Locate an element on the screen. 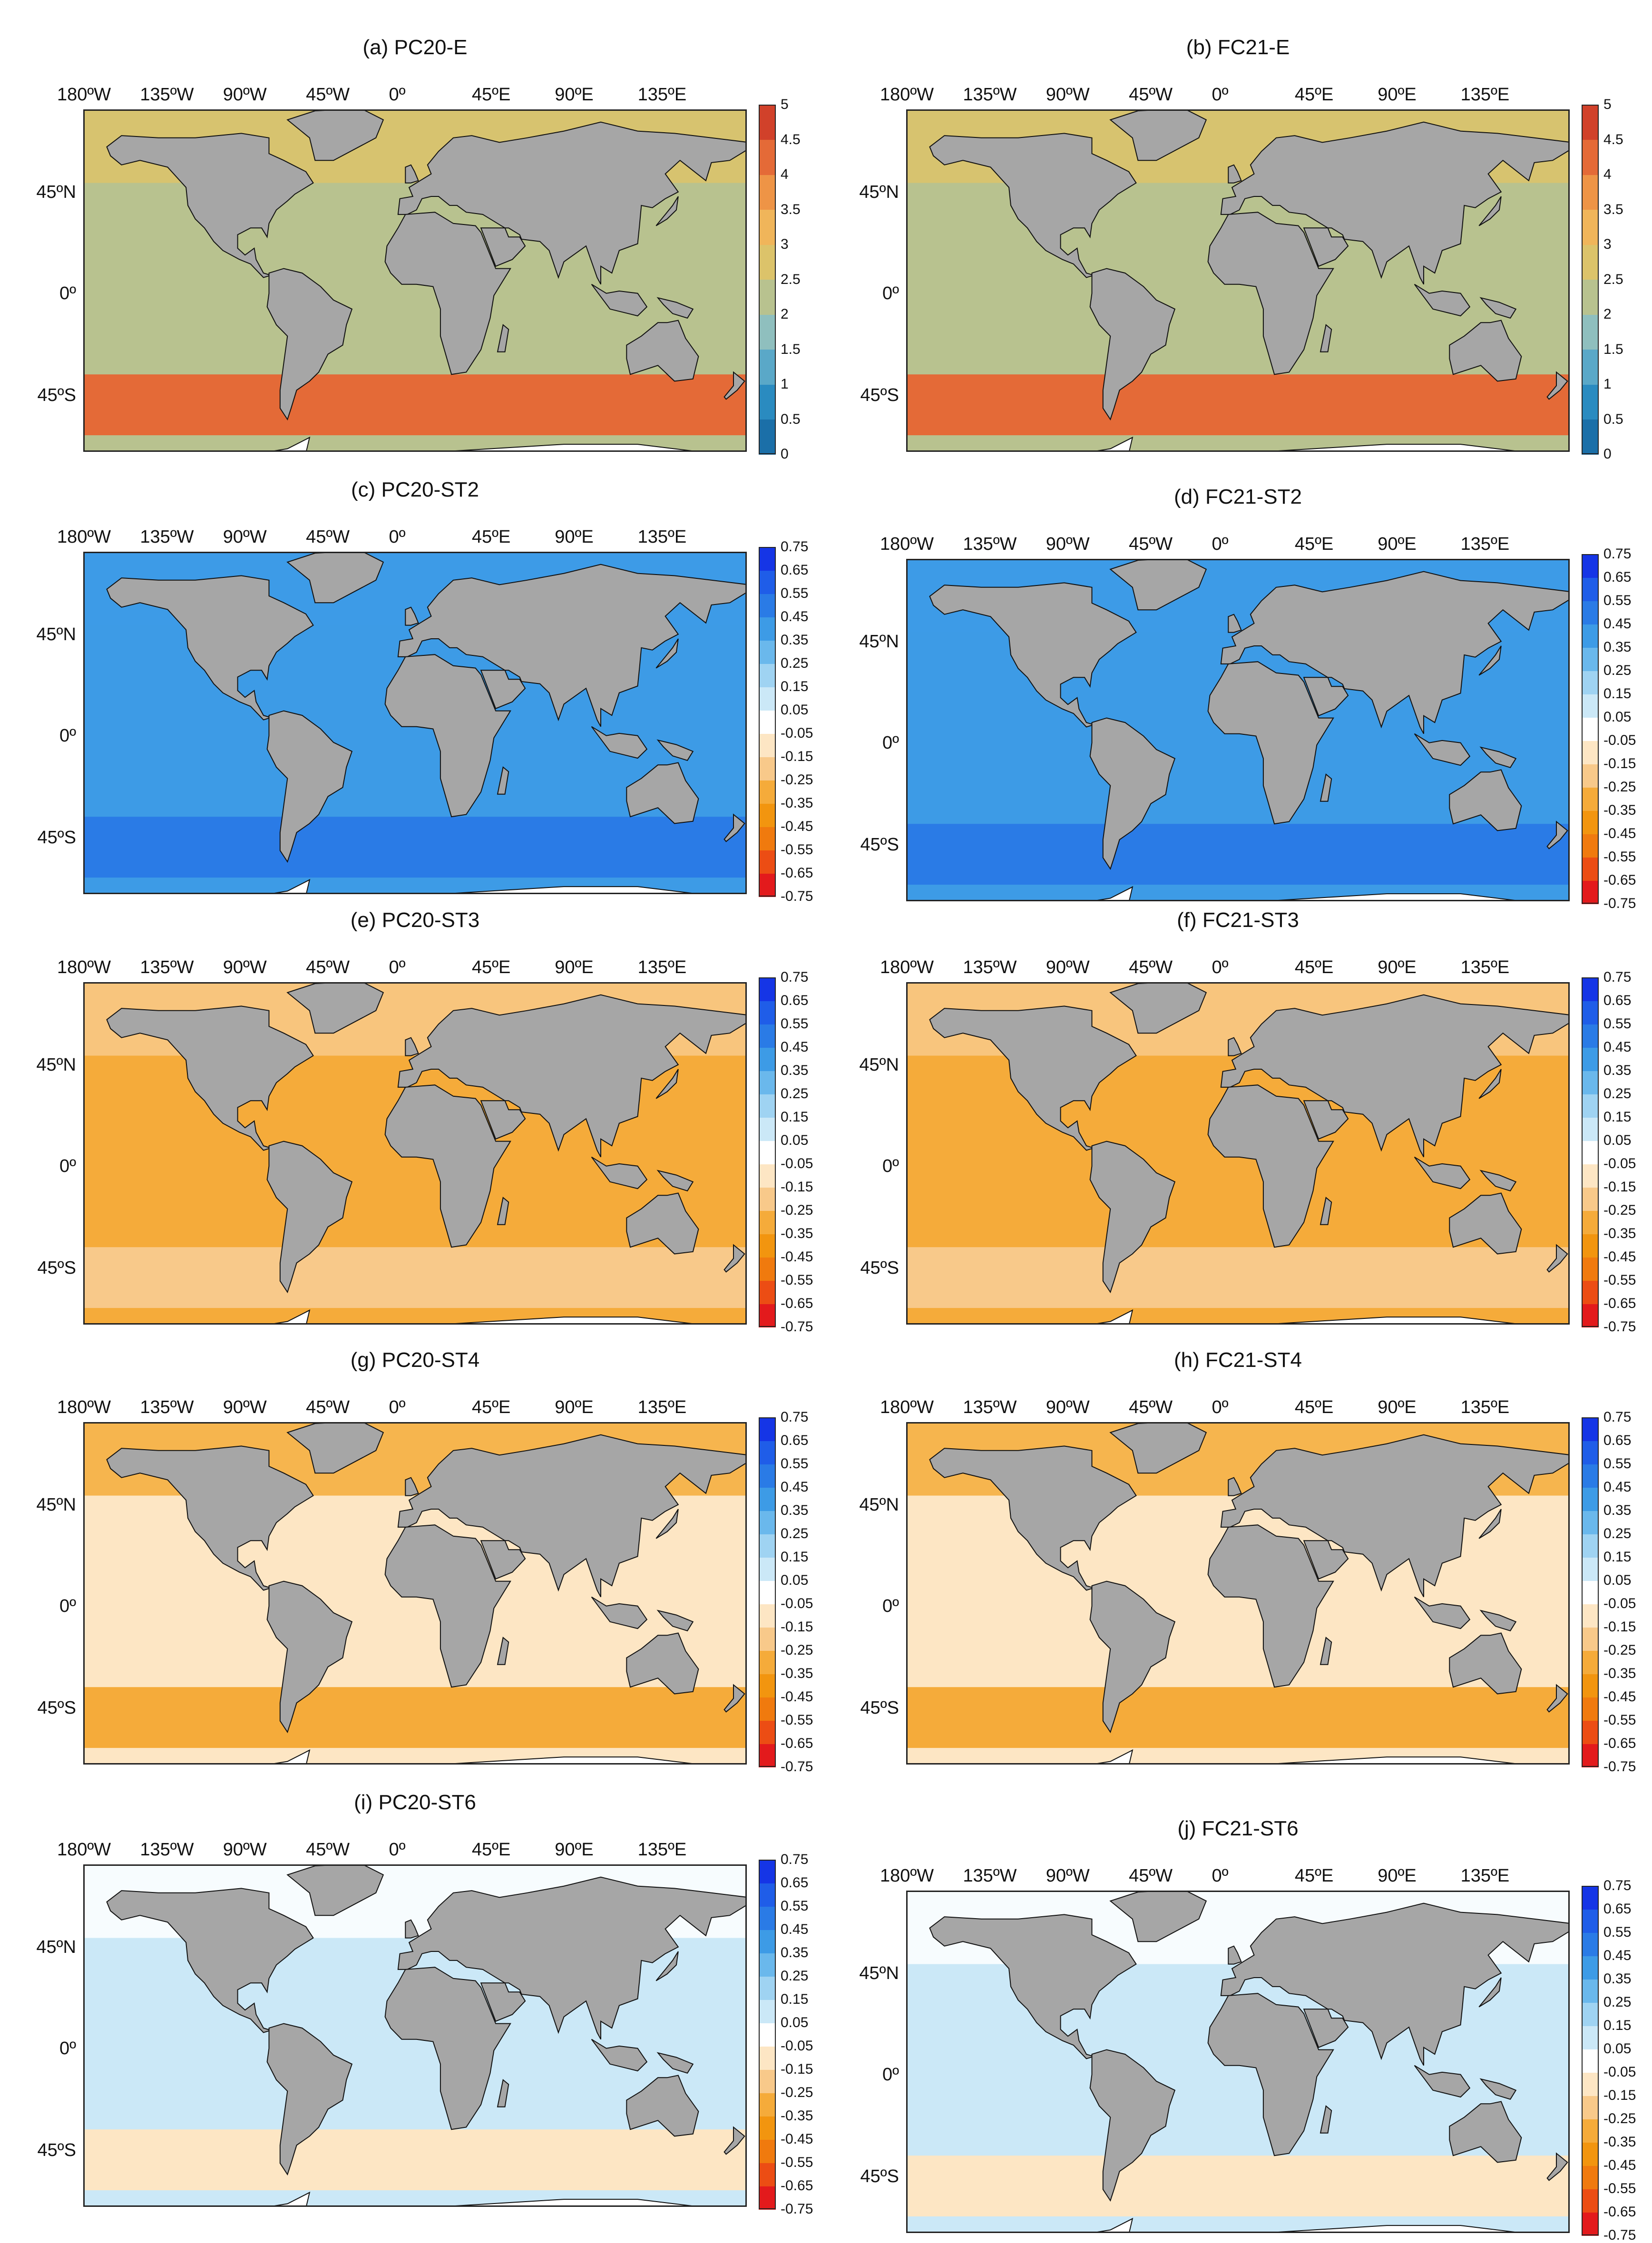 This screenshot has width=1652, height=2243. lat-tick-label: 45ºN is located at coordinates (56, 193).